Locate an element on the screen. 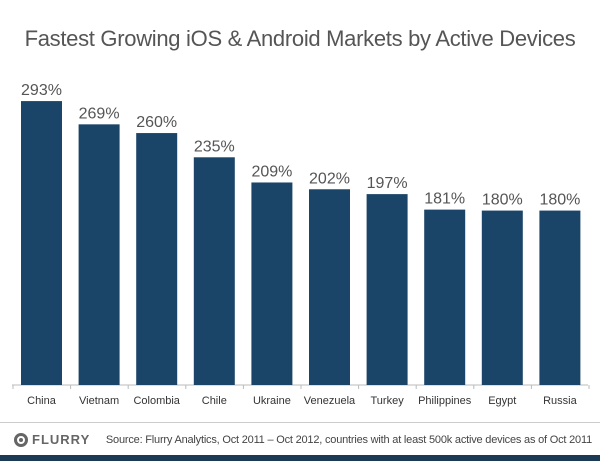 The image size is (600, 461). bar-egypt is located at coordinates (502, 297).